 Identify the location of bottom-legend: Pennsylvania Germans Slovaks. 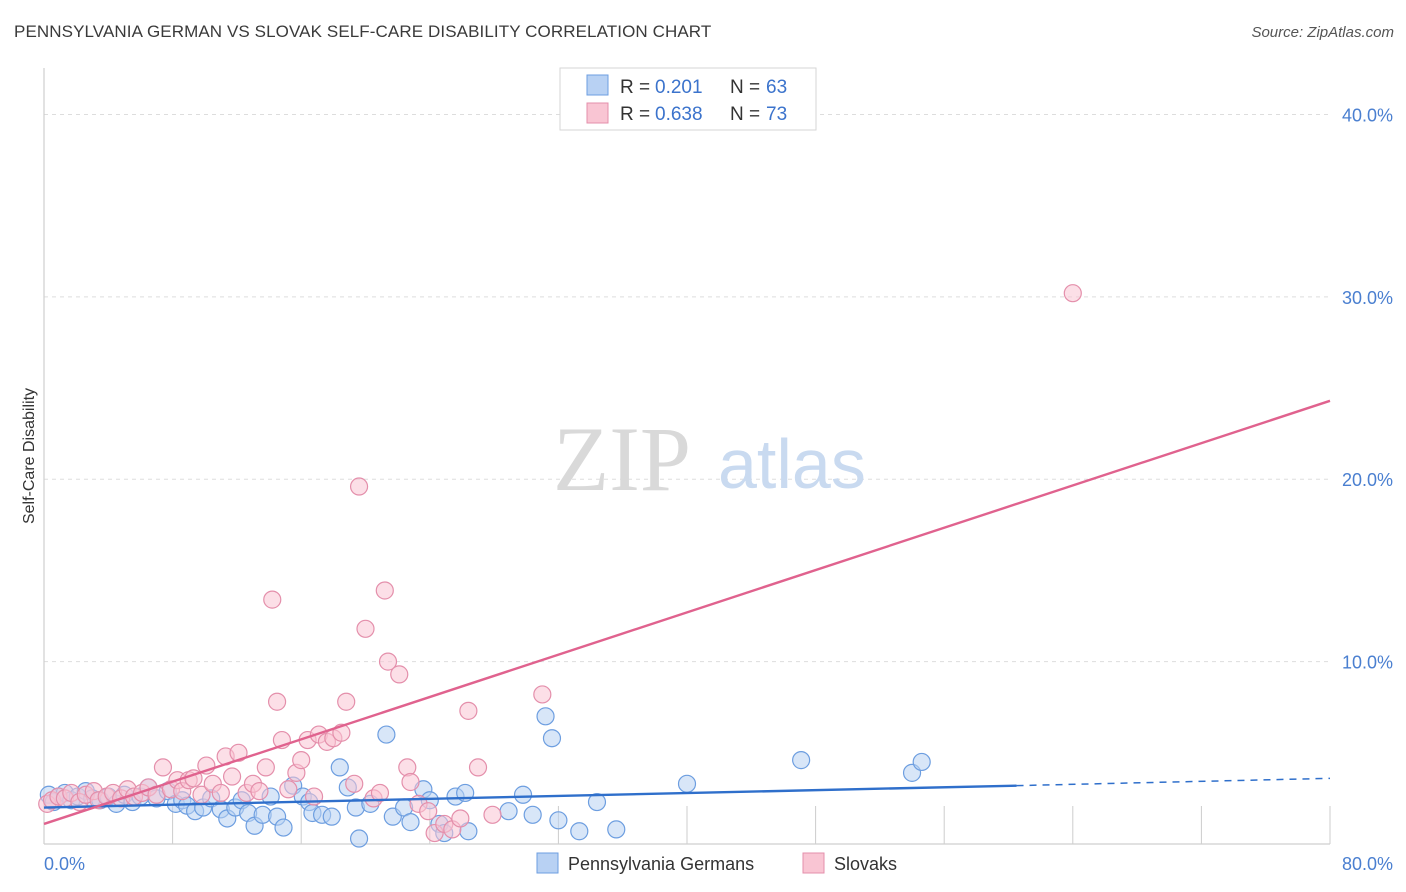
(716, 863).